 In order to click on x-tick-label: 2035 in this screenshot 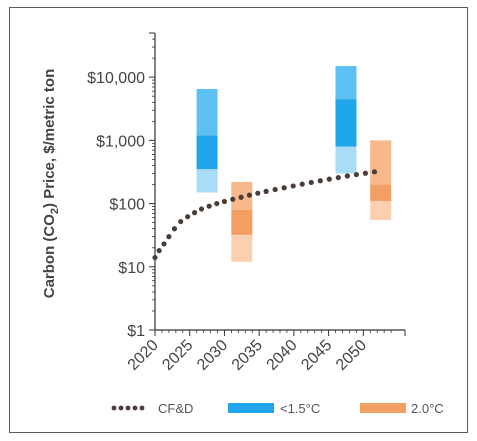, I will do `click(247, 355)`.